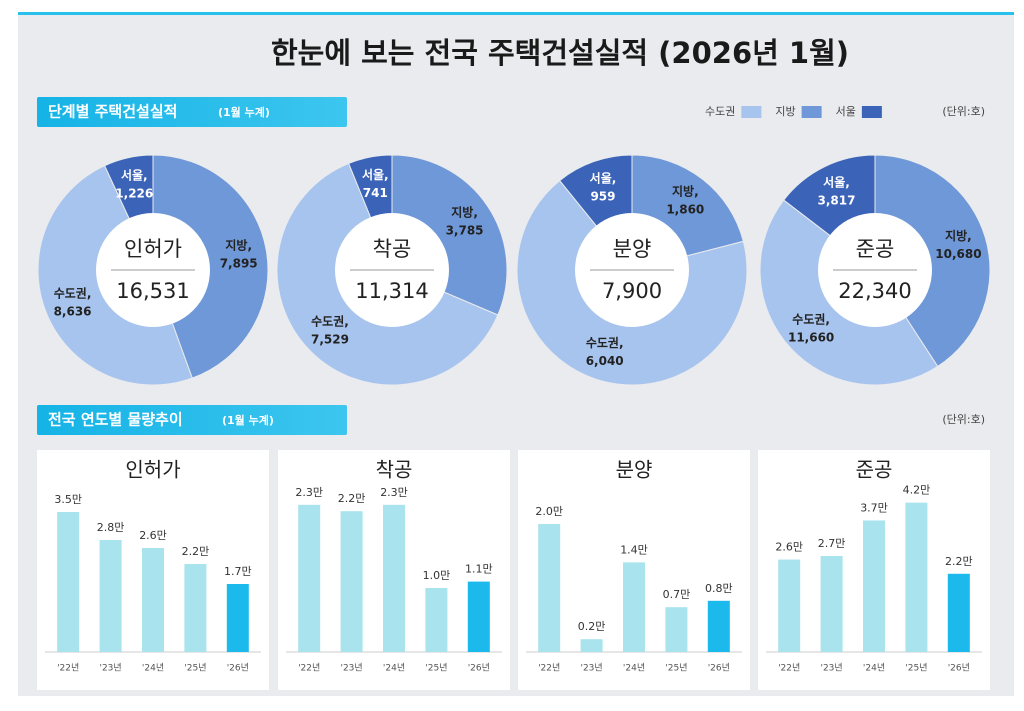 Image resolution: width=1024 pixels, height=711 pixels. I want to click on legend-label: 수도권, so click(720, 111).